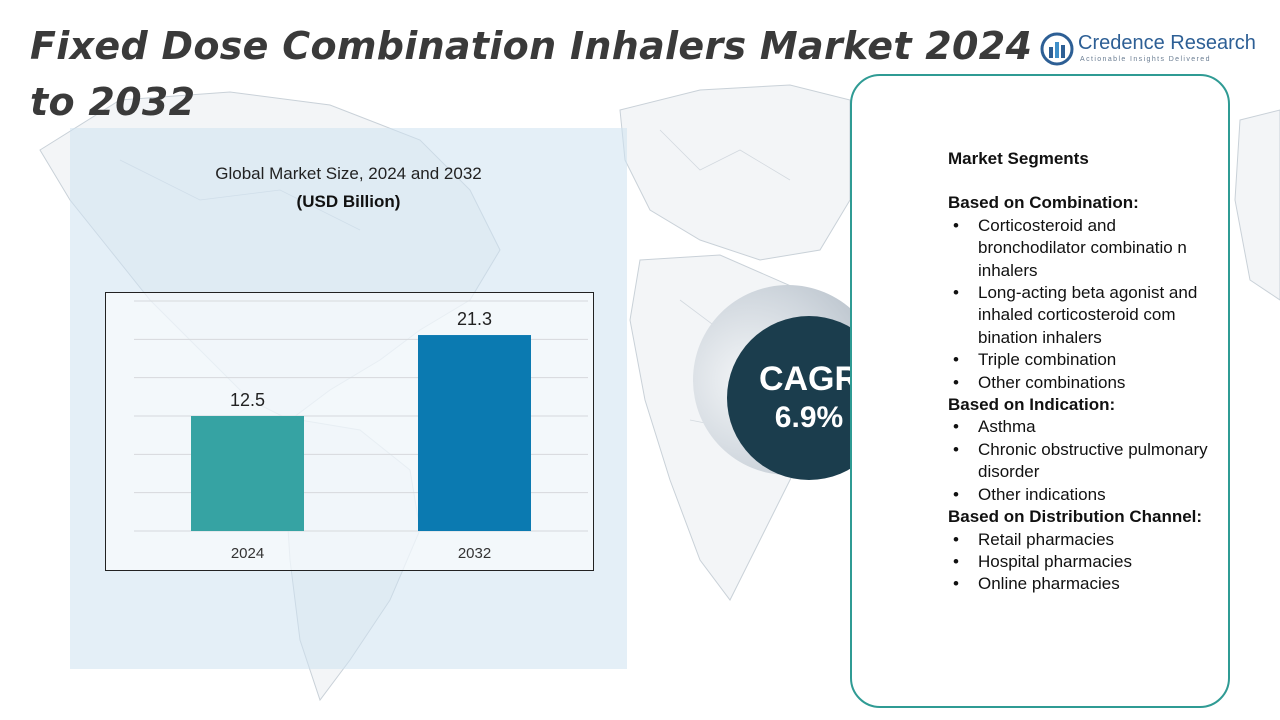 The image size is (1280, 720). I want to click on chart-frame: 12.5 2024 21.3 2032, so click(349, 431).